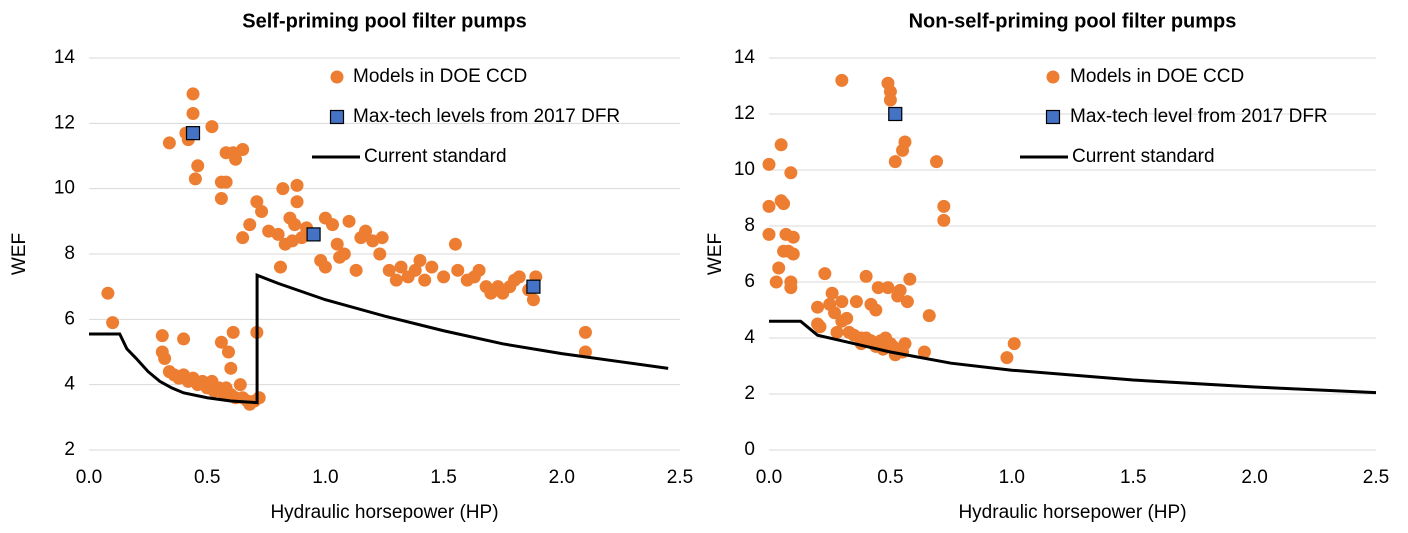 The height and width of the screenshot is (533, 1408). Describe the element at coordinates (435, 156) in the screenshot. I see `legend-label: Current standard` at that location.